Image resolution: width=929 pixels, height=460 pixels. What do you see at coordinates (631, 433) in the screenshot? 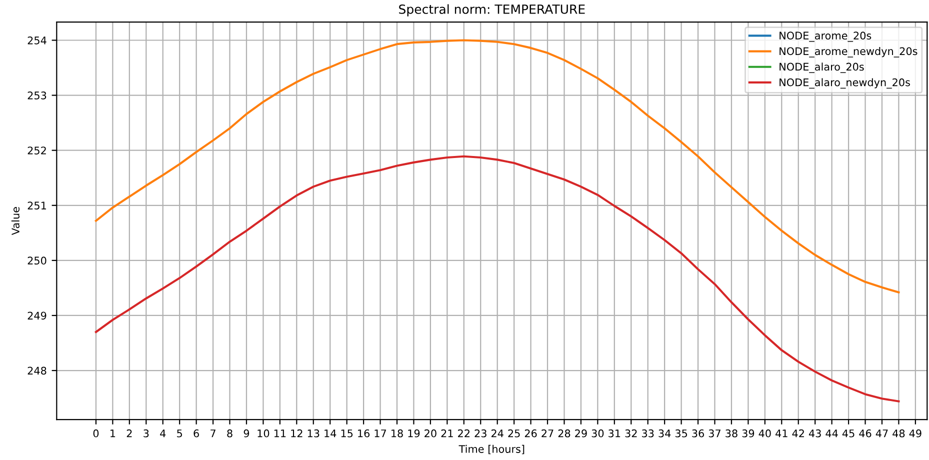
I see `x-tick-label: 32` at bounding box center [631, 433].